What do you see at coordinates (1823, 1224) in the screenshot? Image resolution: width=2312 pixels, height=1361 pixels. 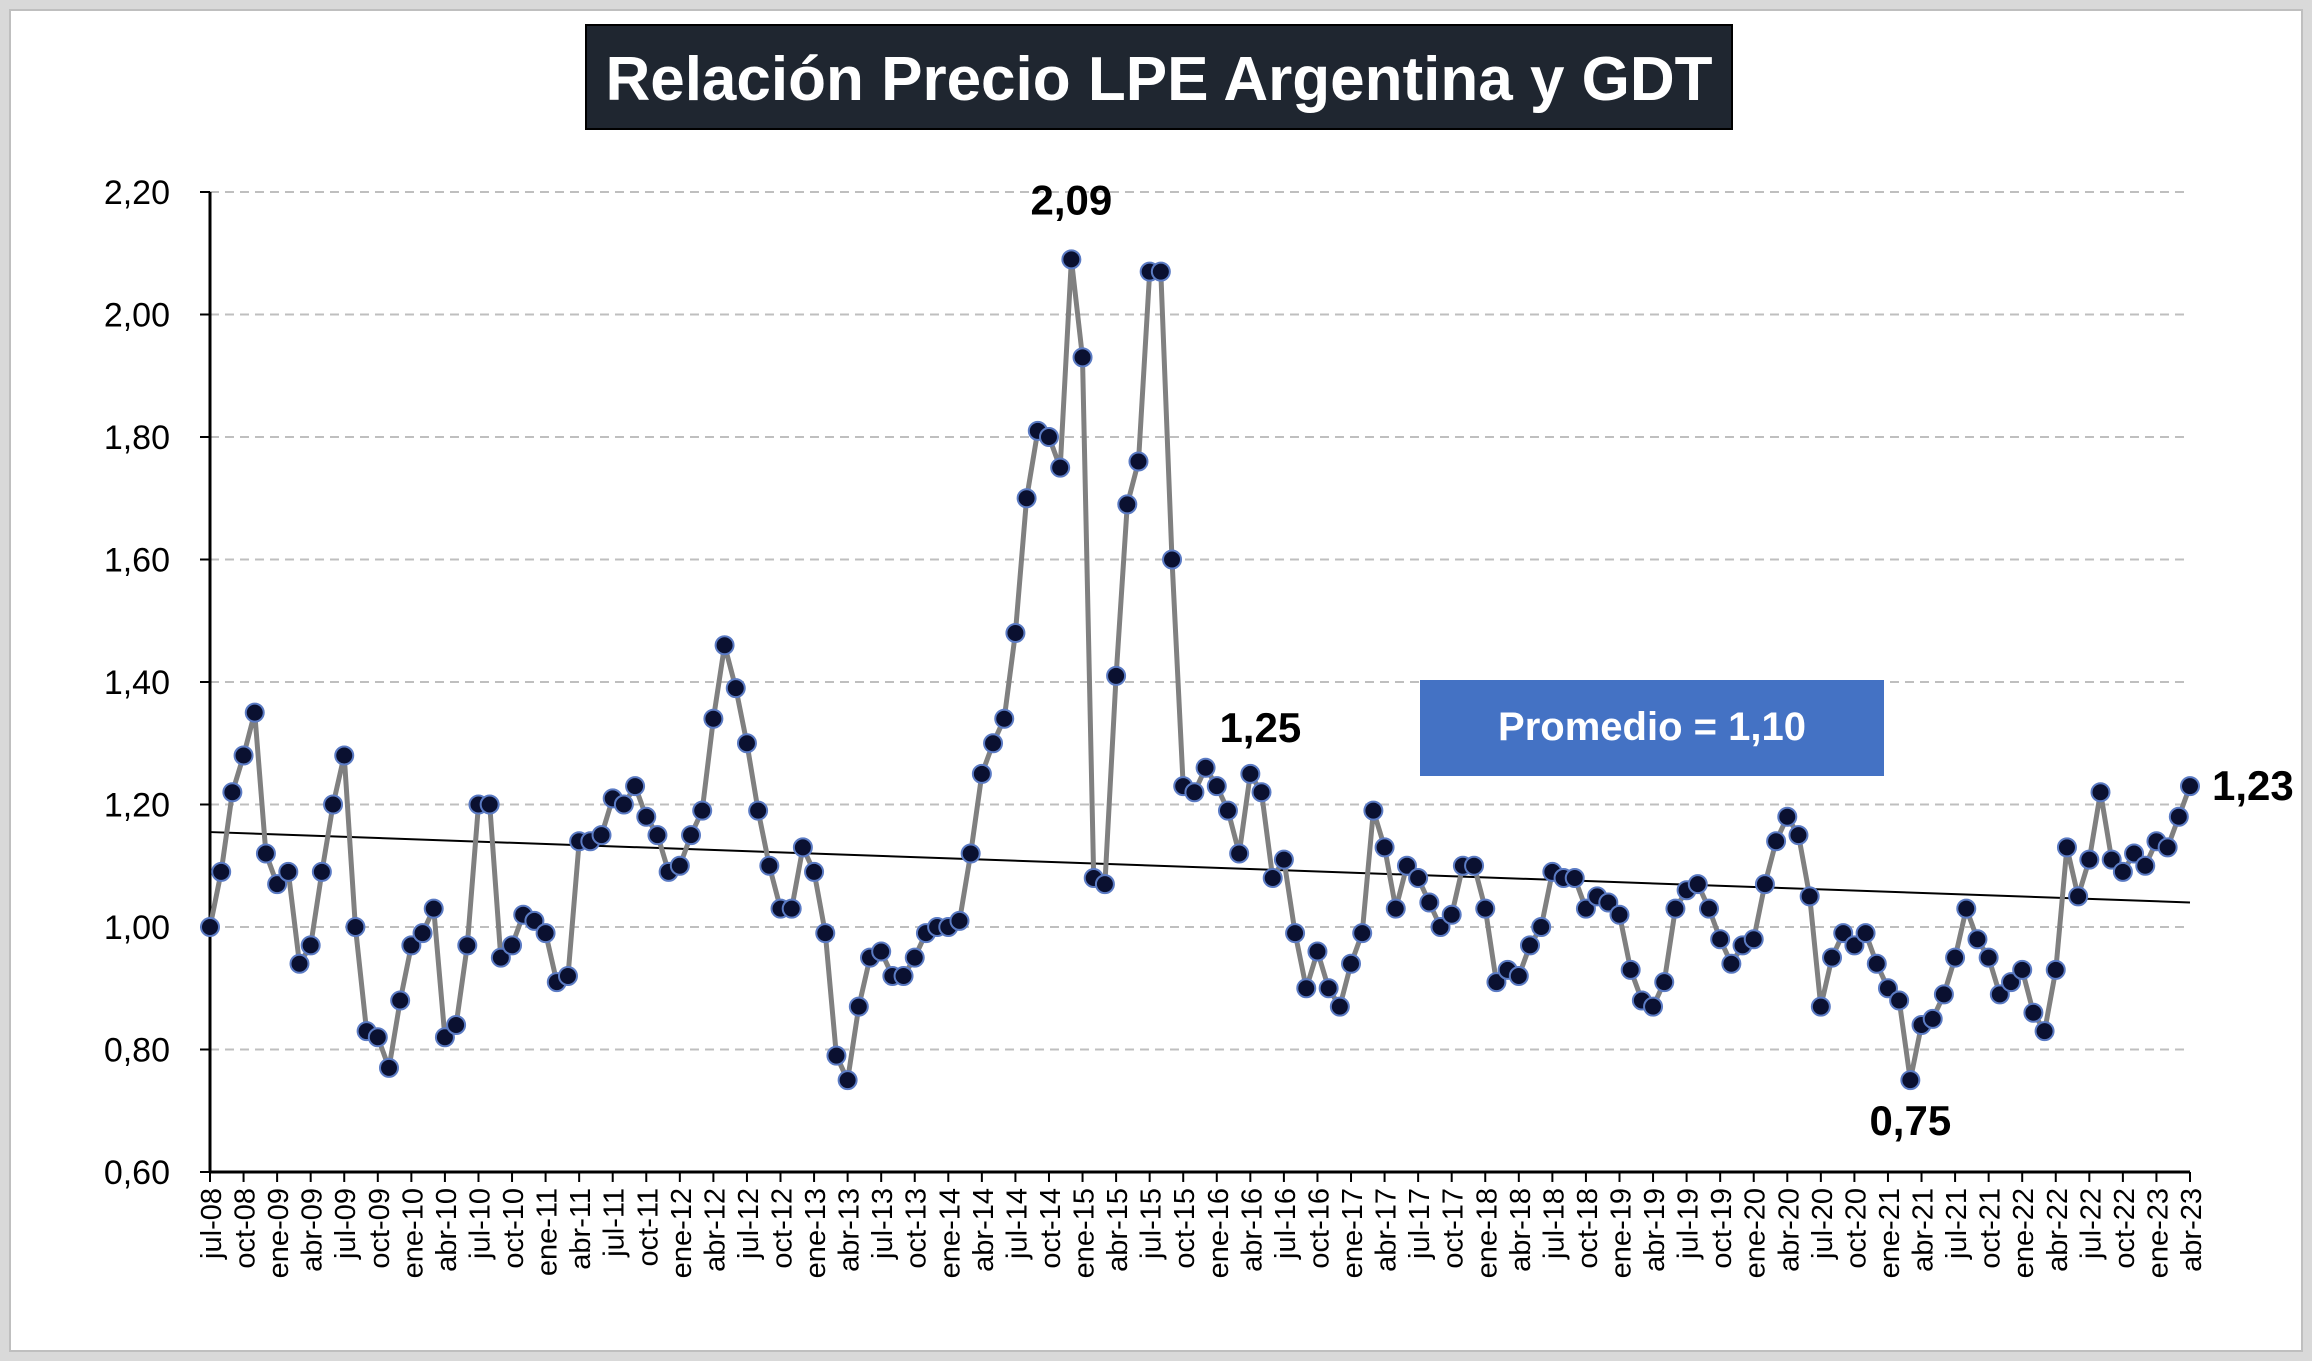 I see `x-tick-label: jul-20` at bounding box center [1823, 1224].